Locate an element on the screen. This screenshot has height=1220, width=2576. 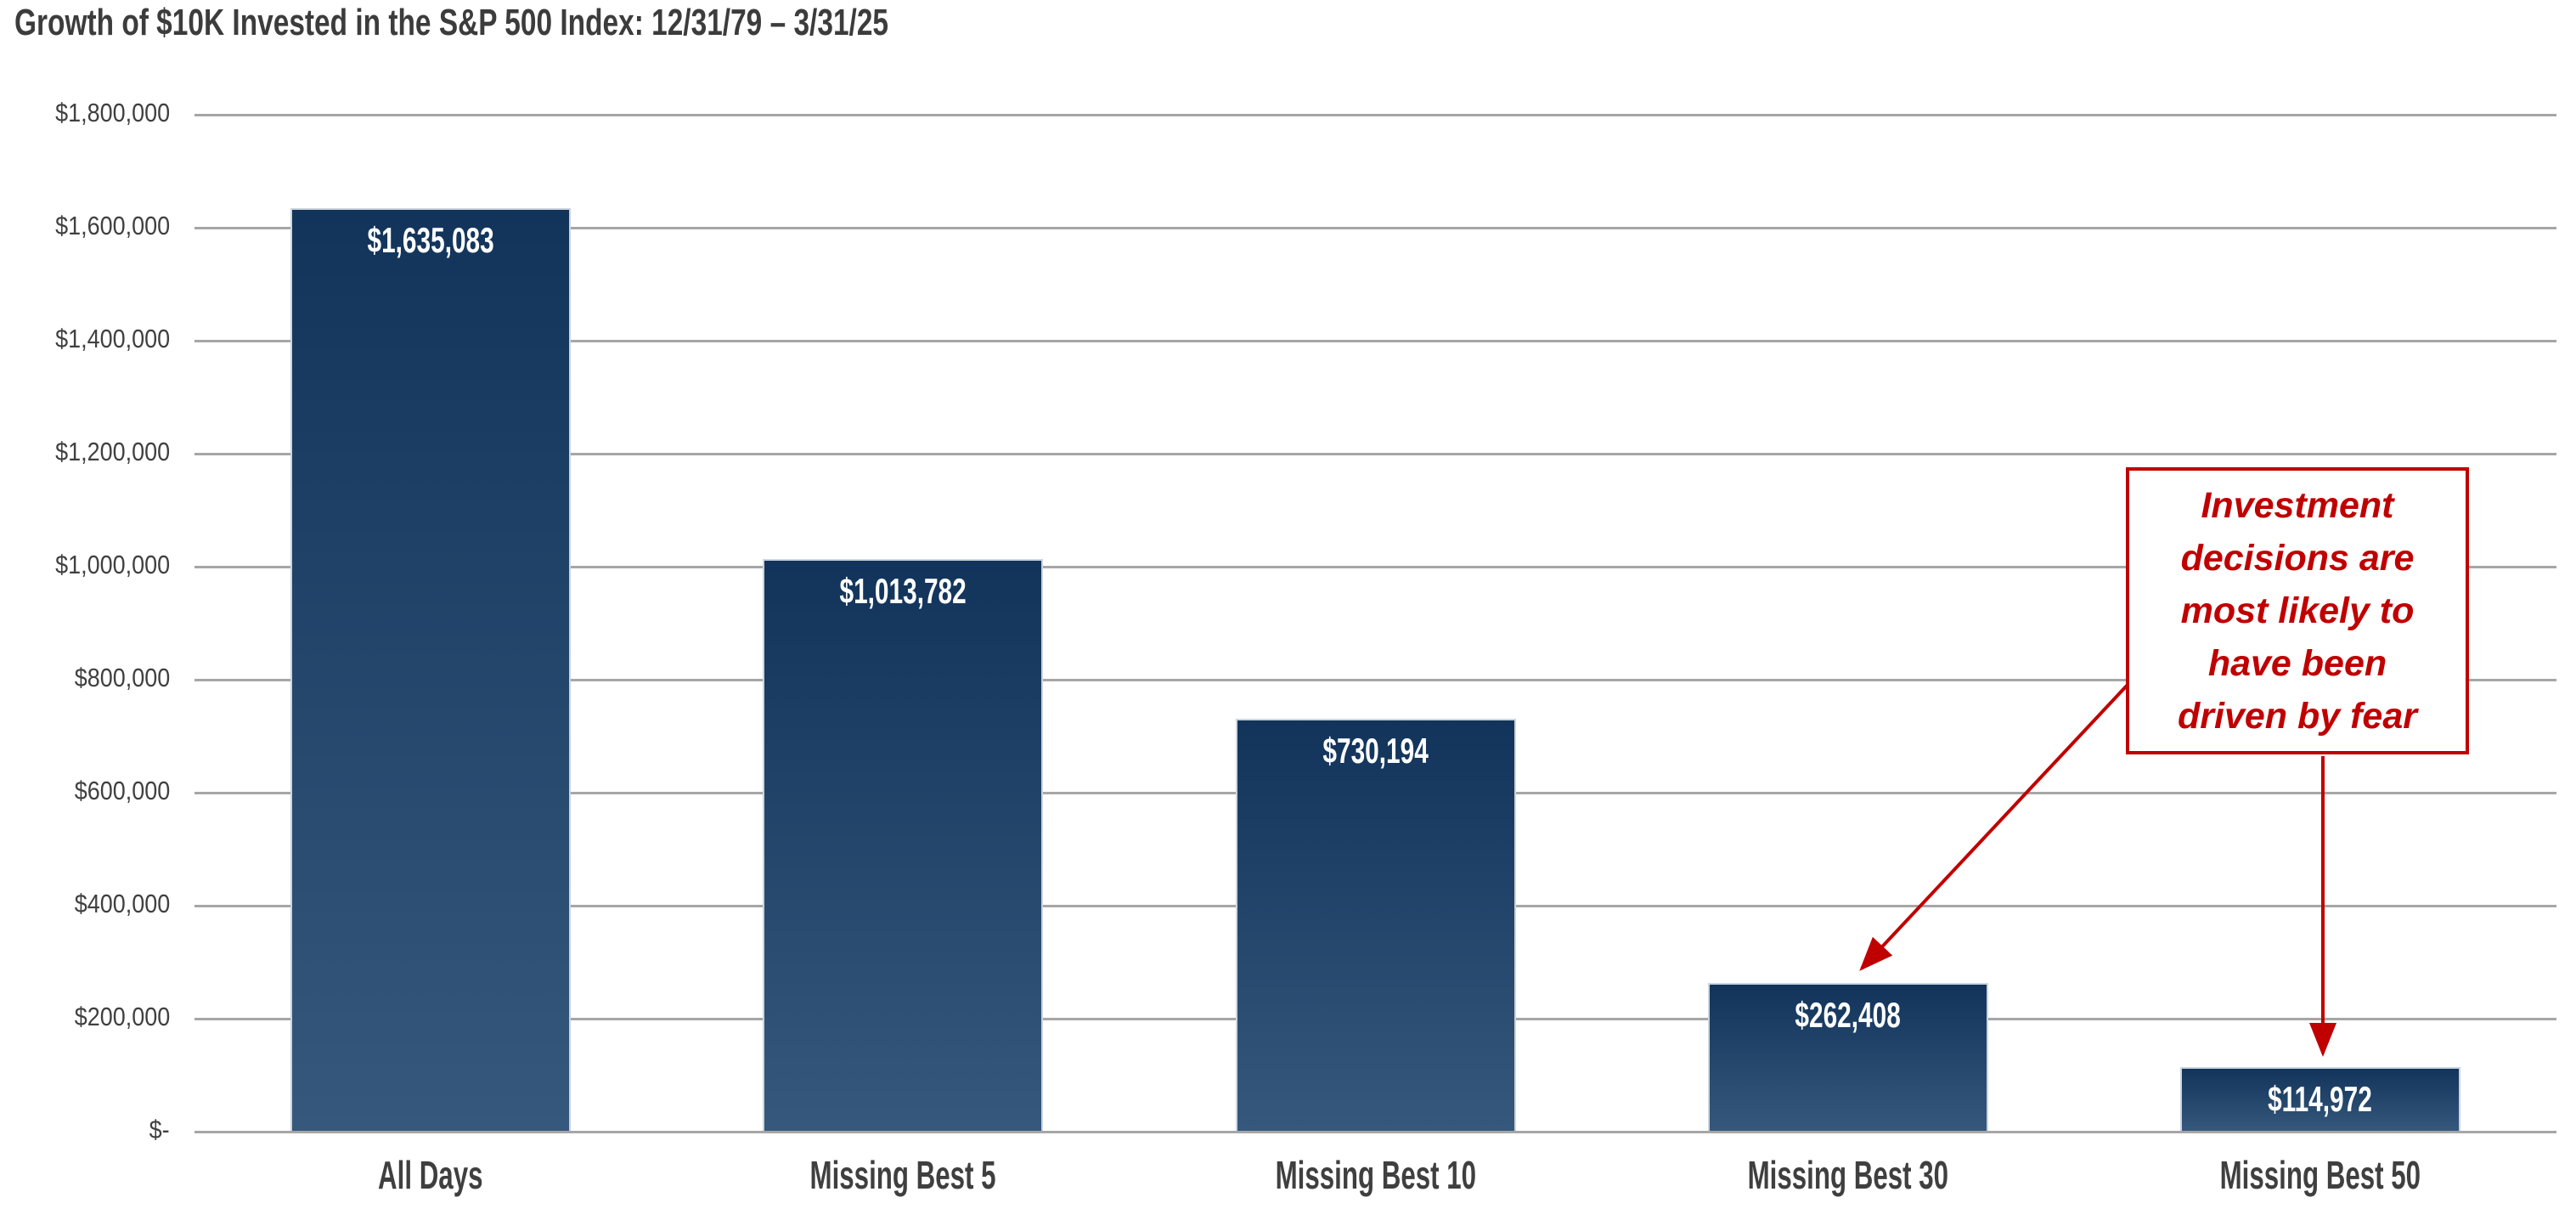
x-axis-category-label: Missing Best 30 is located at coordinates (1848, 1175).